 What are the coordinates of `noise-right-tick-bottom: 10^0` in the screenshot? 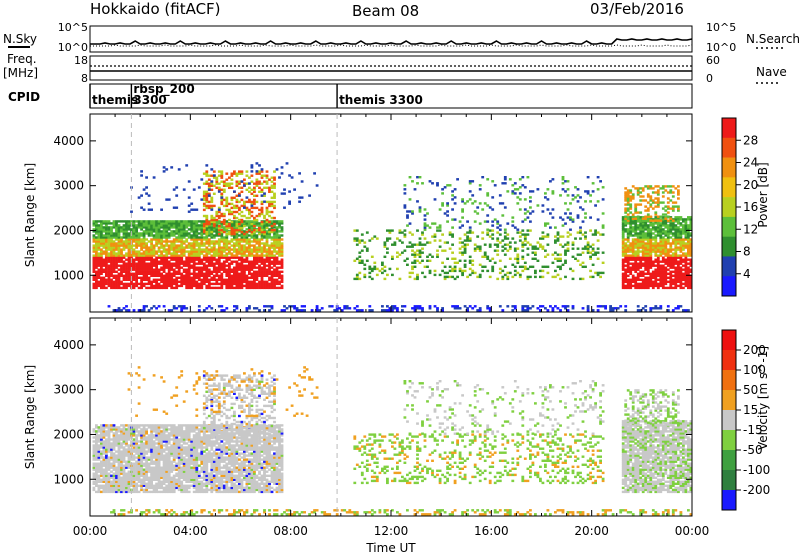 It's located at (721, 47).